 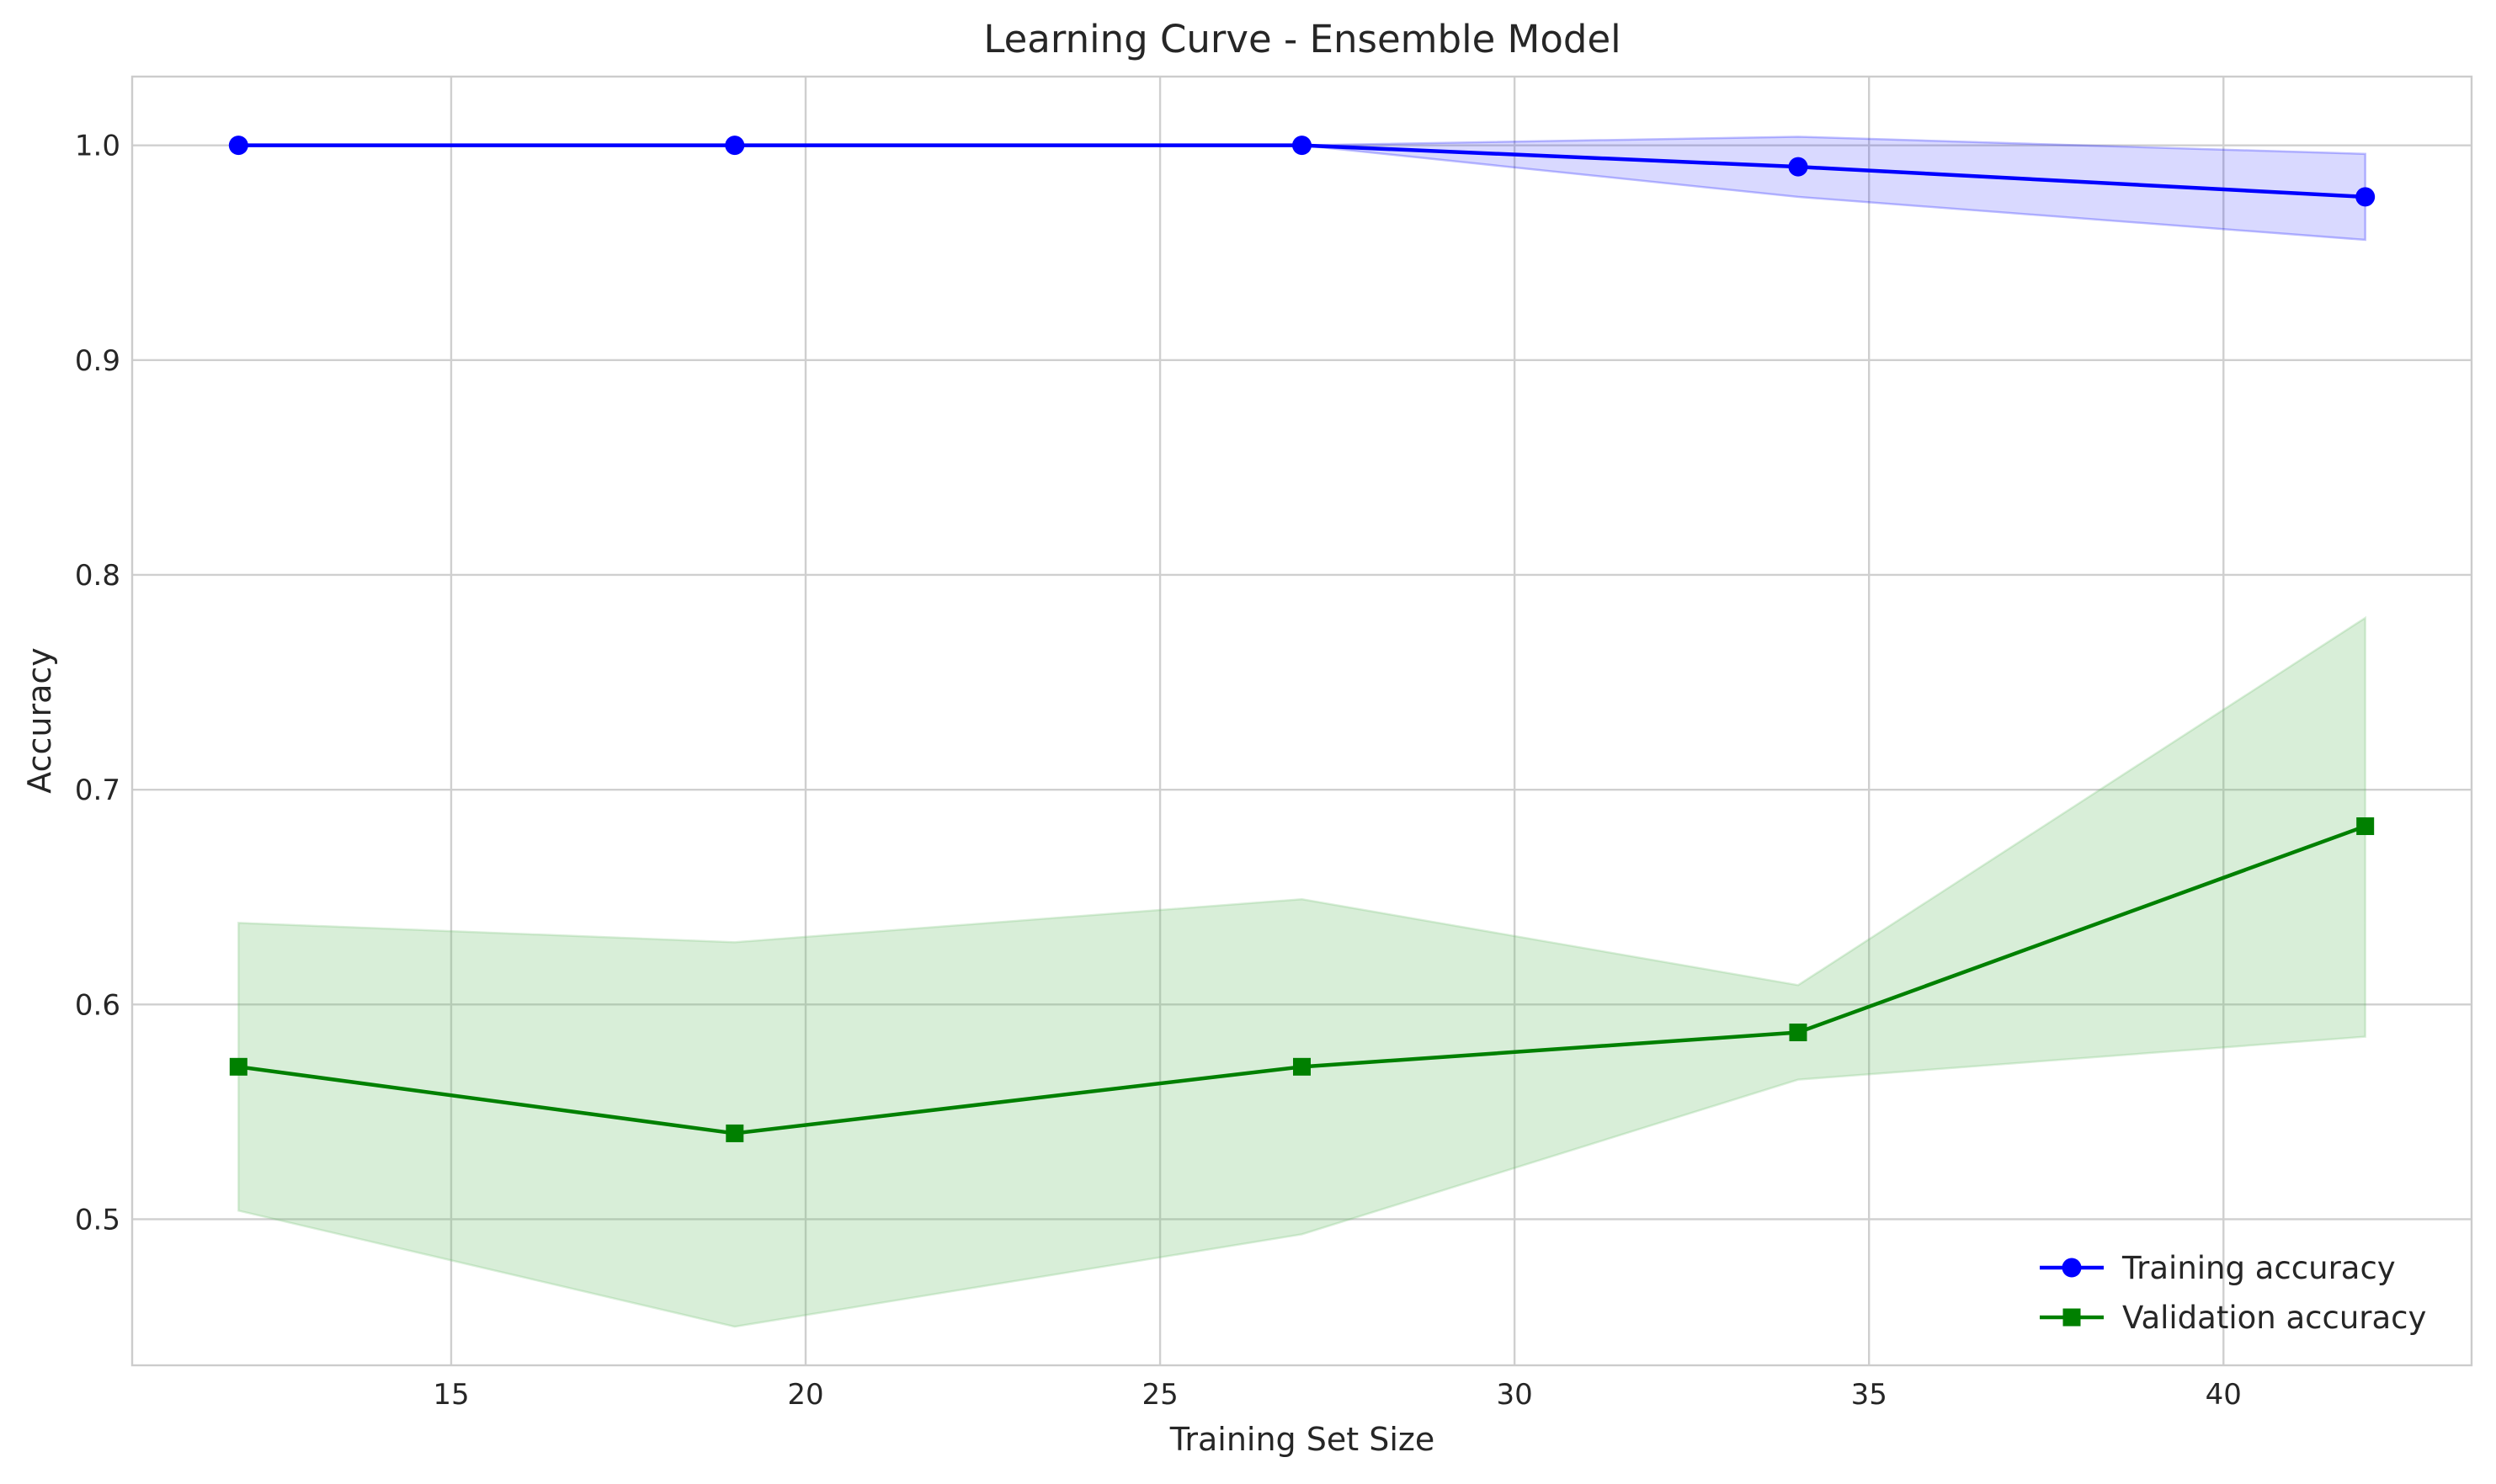 I want to click on x-tick-label: 15, so click(x=451, y=1395).